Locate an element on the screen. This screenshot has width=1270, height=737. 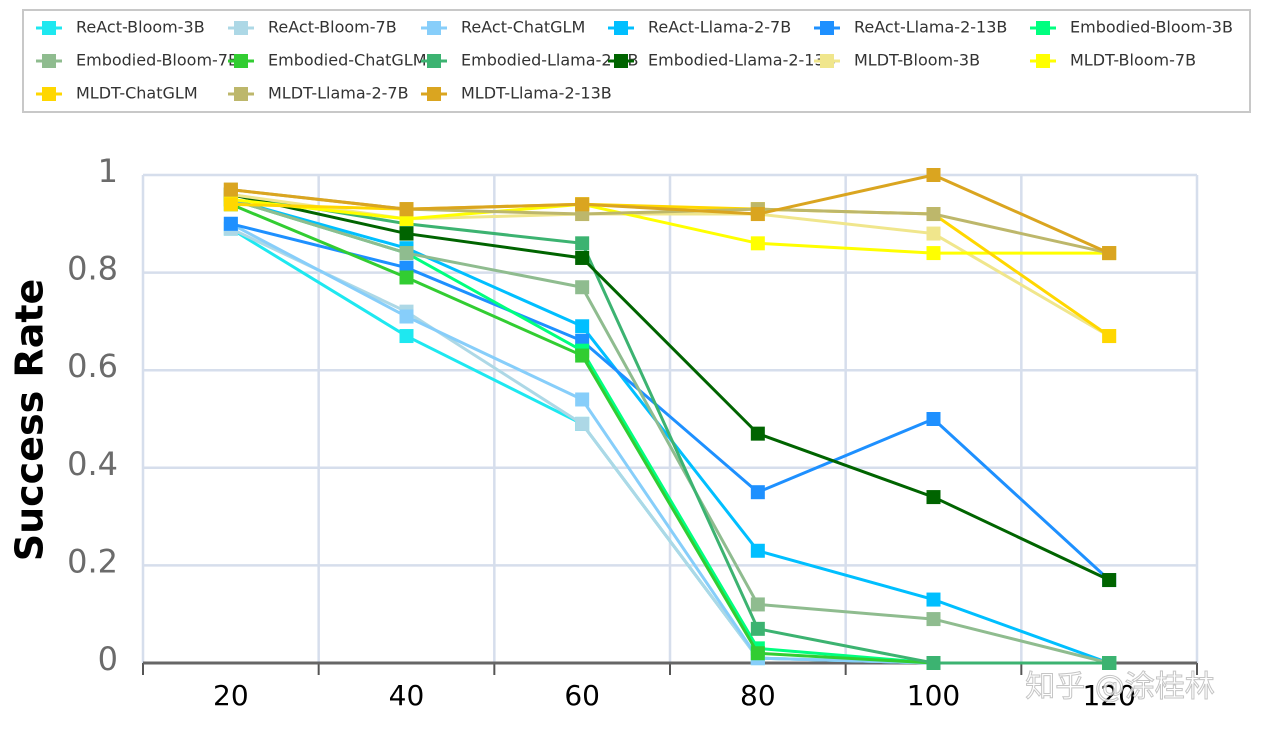
y-tick-label: 1 is located at coordinates (108, 171).